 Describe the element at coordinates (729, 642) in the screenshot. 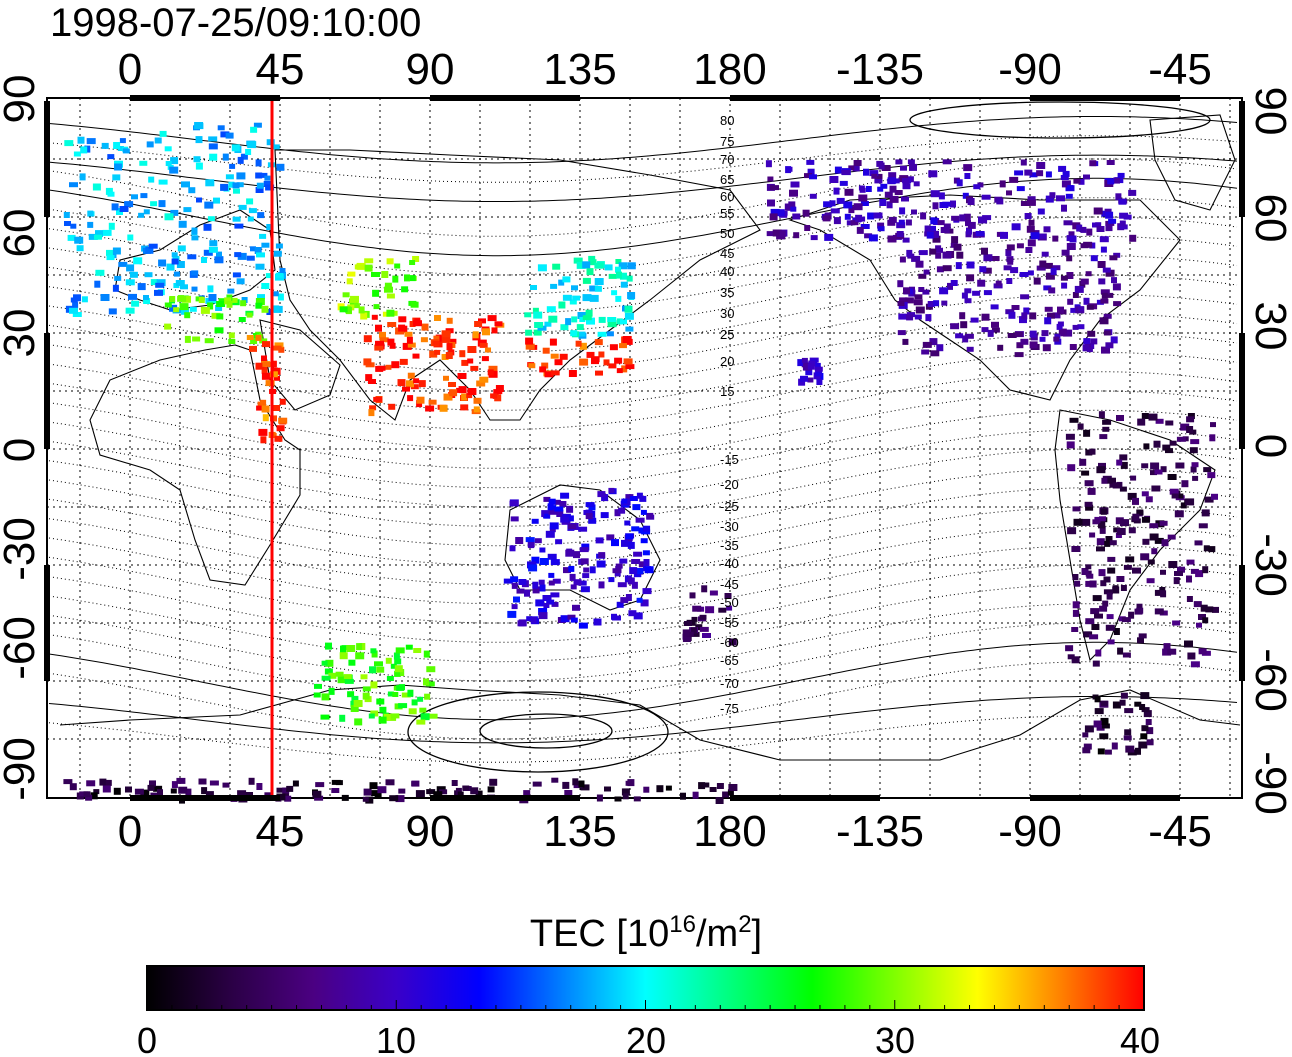

I see `magnetic-latitude-label: -60` at that location.